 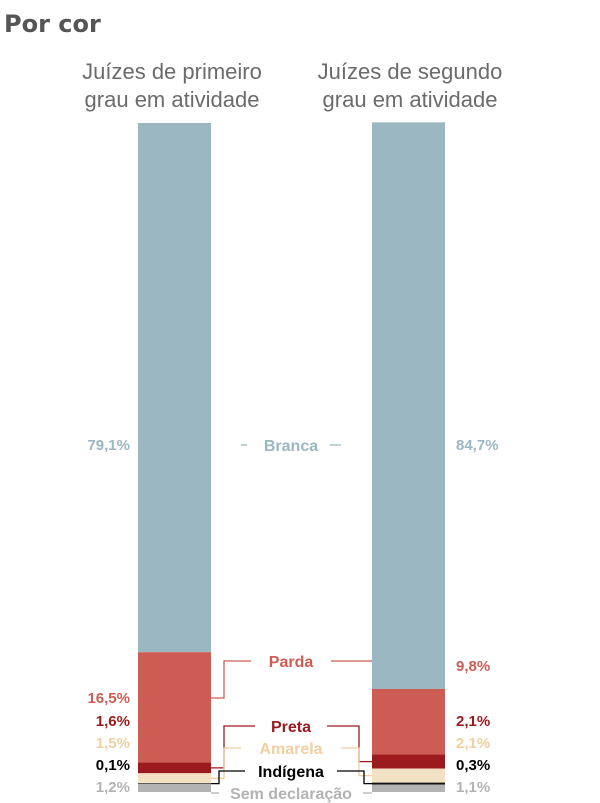 What do you see at coordinates (52, 24) in the screenshot?
I see `chart-title: Por cor` at bounding box center [52, 24].